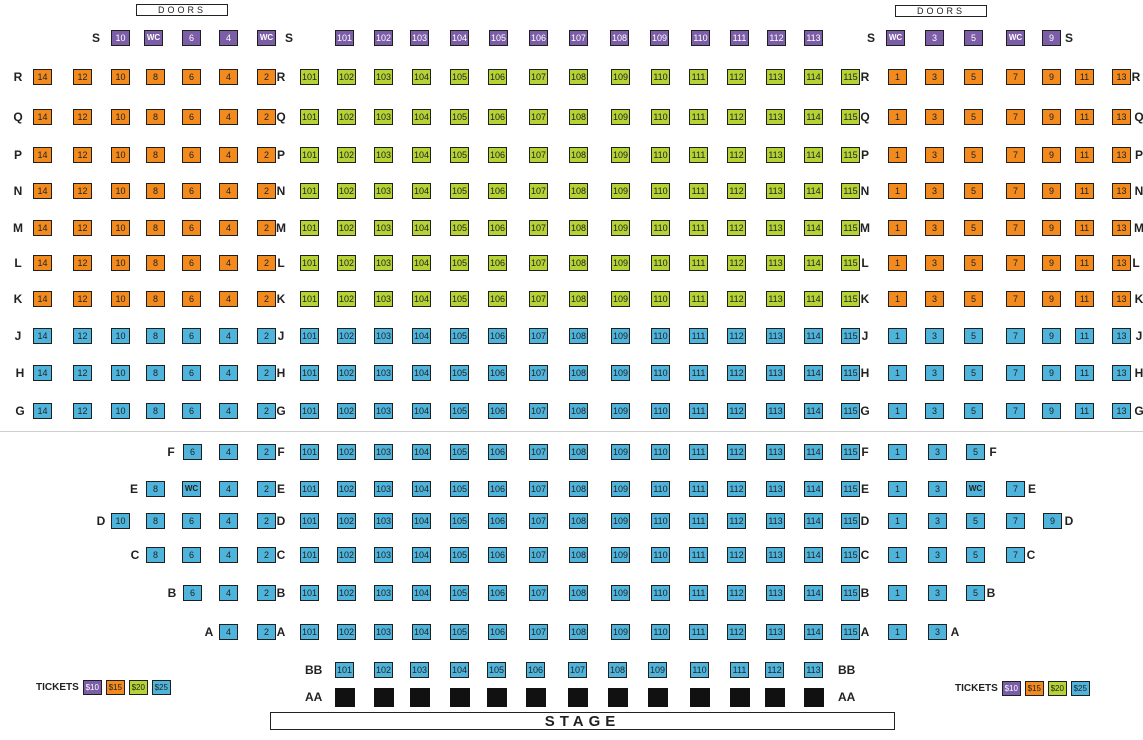 This screenshot has height=740, width=1143. I want to click on seat: 13, so click(1121, 228).